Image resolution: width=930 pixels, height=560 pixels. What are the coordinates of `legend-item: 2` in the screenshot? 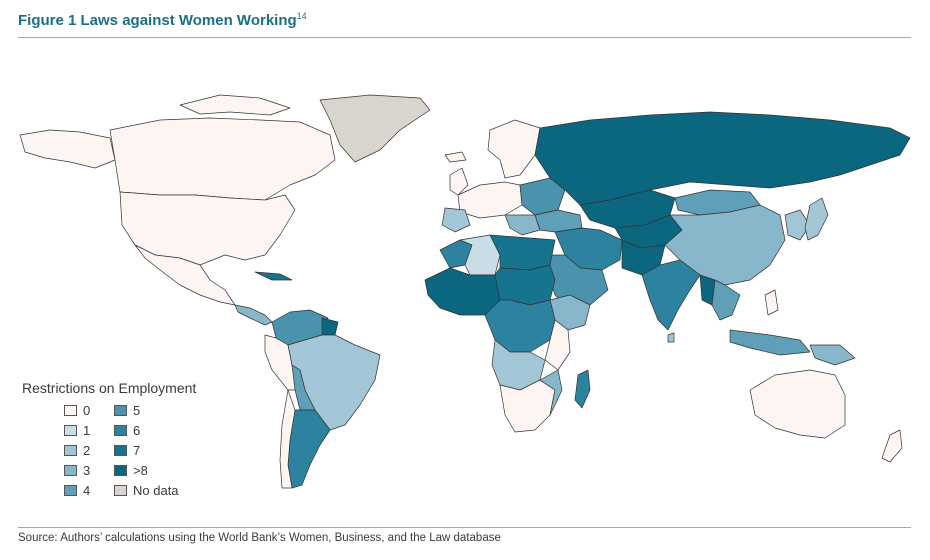 It's located at (89, 450).